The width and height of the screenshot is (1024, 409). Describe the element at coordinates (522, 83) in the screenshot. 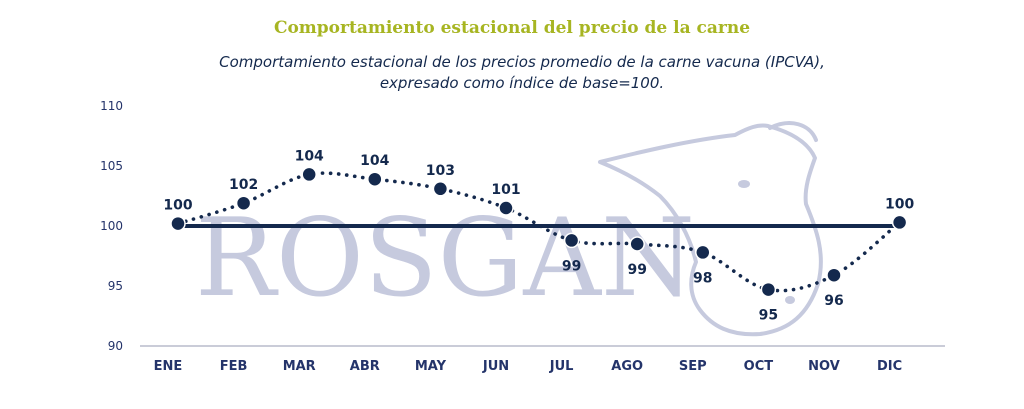

I see `subtitle-line-2: expresado como índice de base=100.` at that location.